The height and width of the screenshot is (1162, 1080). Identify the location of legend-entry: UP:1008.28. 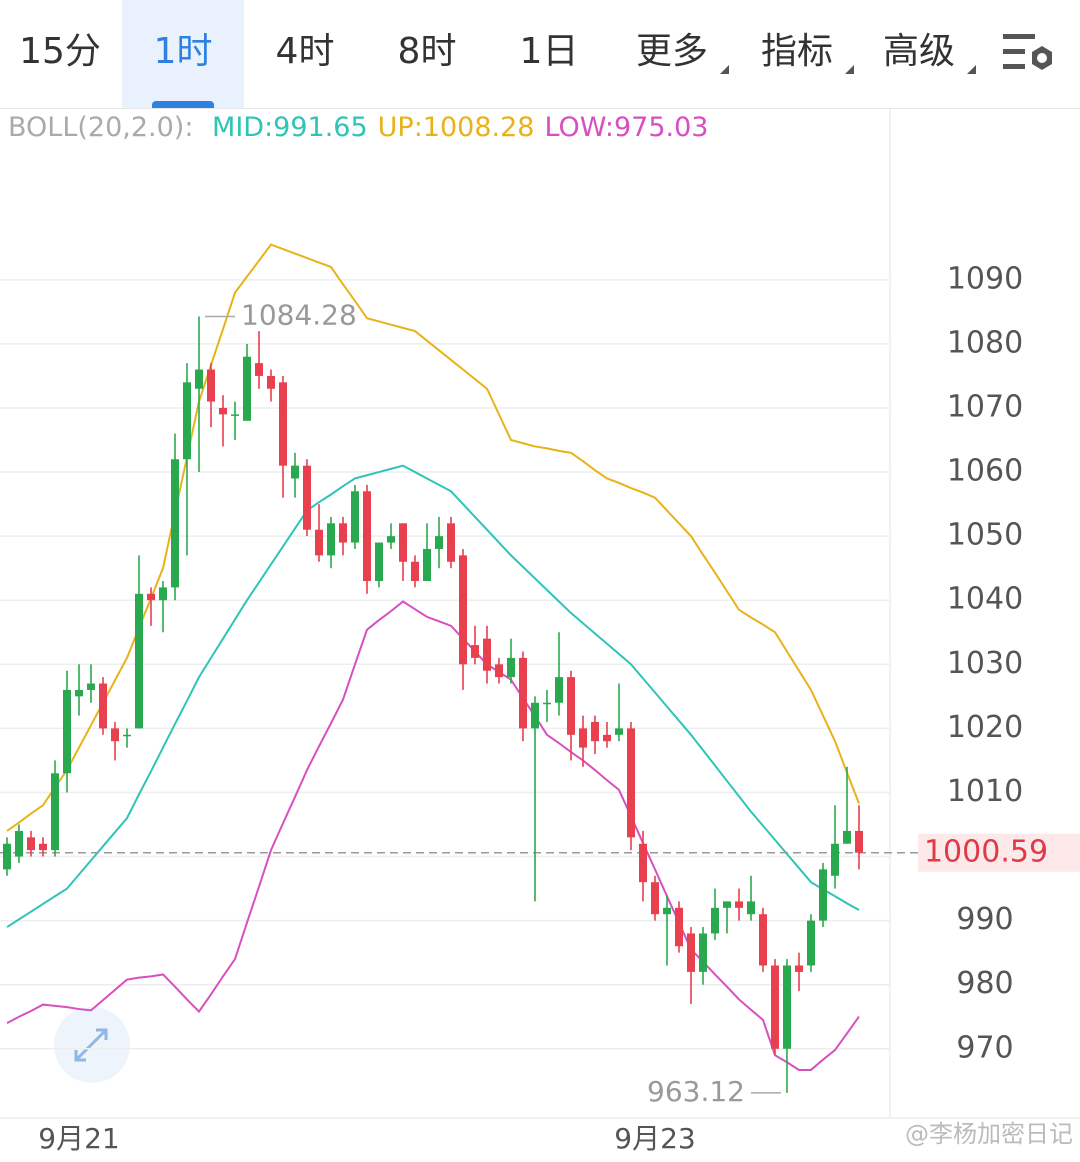
(456, 127).